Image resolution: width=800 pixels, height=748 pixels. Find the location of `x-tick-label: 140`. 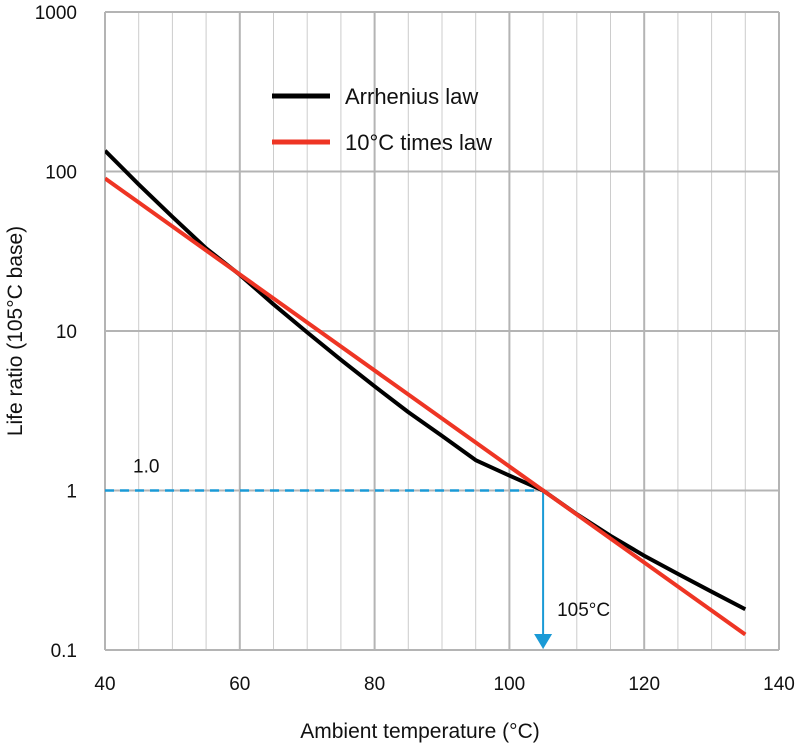

x-tick-label: 140 is located at coordinates (779, 684).